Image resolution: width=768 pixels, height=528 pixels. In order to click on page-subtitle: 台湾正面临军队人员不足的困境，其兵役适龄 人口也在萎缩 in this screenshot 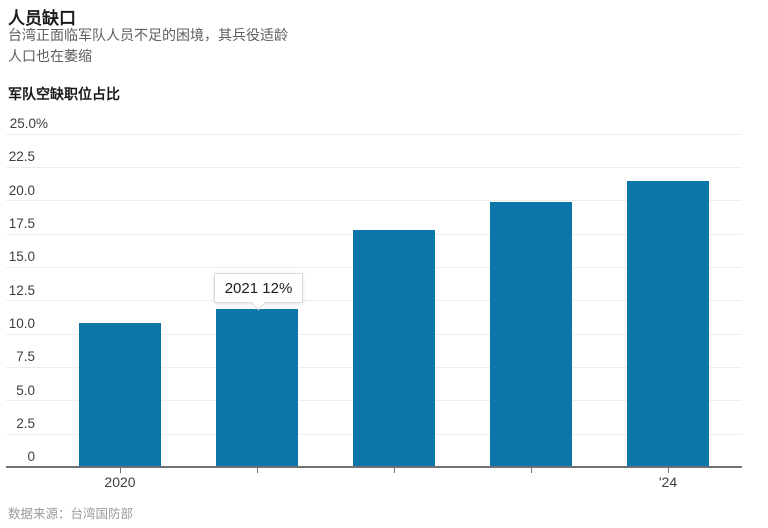, I will do `click(148, 45)`.